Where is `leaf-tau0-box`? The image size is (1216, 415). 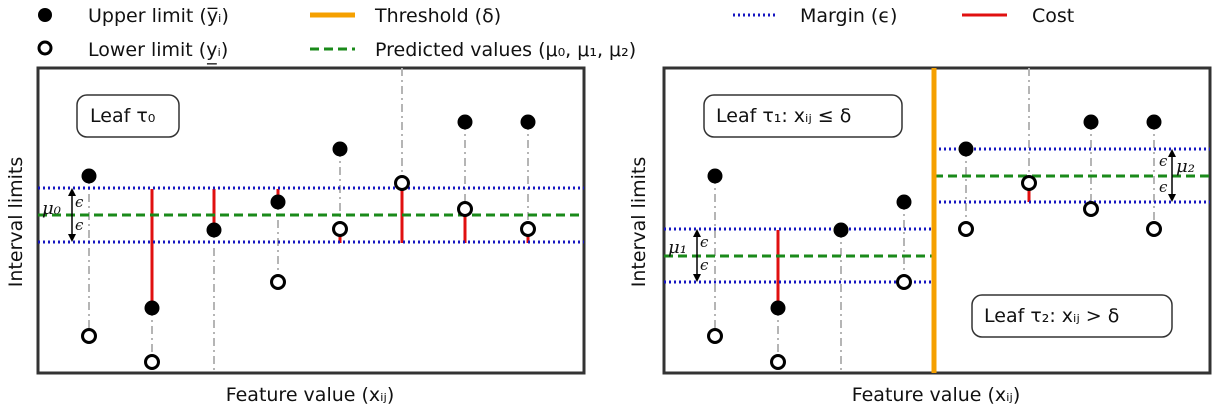 leaf-tau0-box is located at coordinates (128, 116).